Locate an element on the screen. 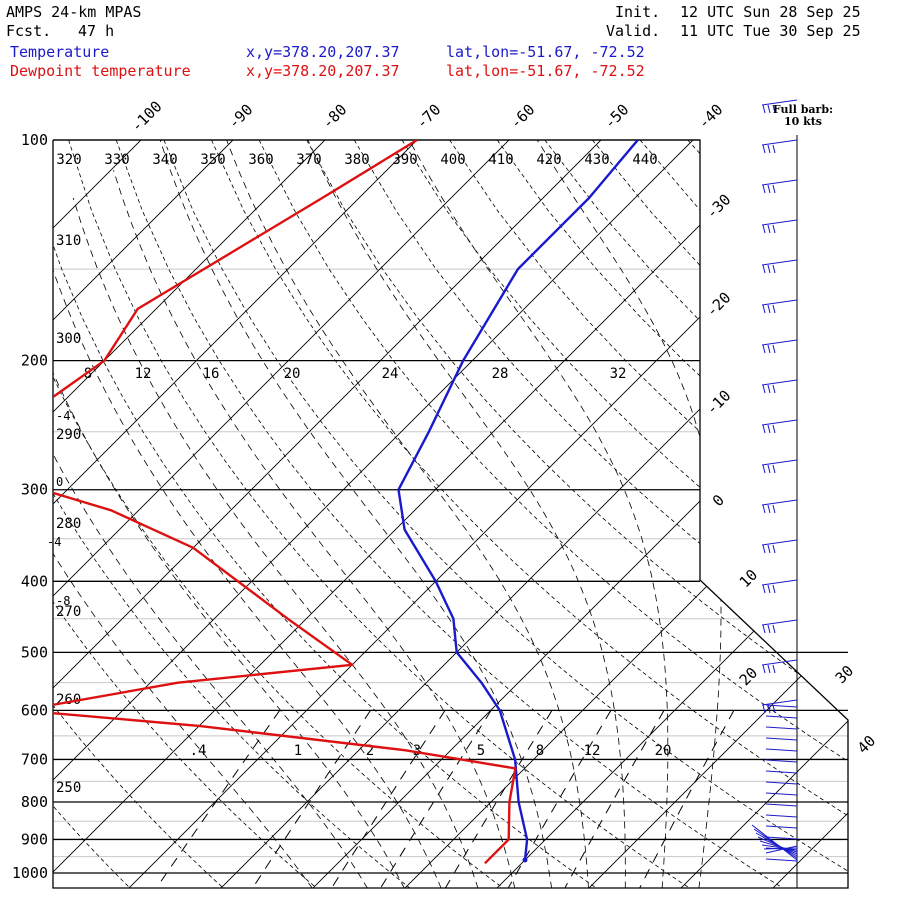  pressure-label: 200 is located at coordinates (34, 361).